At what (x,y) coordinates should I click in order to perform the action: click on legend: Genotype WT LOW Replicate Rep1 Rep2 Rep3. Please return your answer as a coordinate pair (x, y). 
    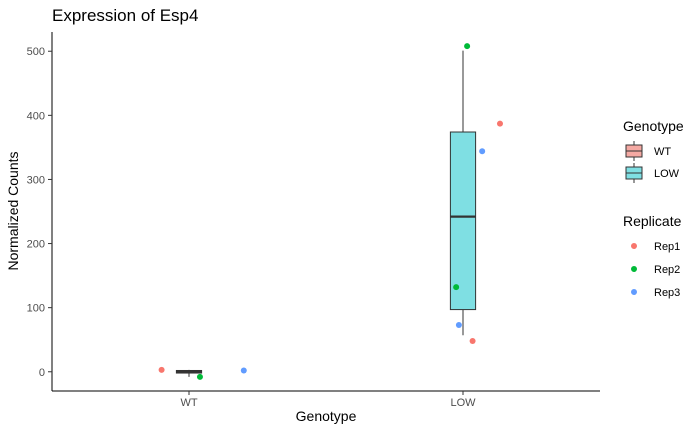
    Looking at the image, I should click on (653, 208).